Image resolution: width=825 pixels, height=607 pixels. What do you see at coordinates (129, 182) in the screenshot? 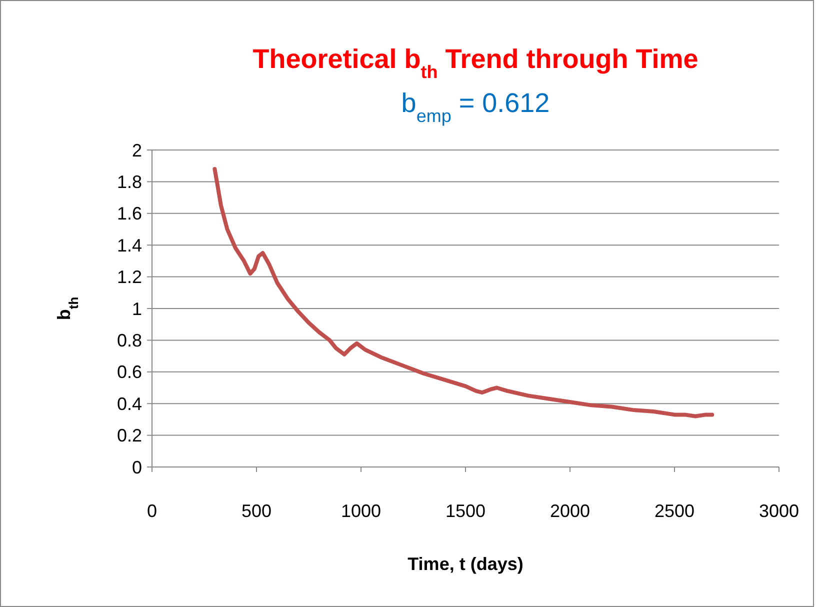
I see `y-tick-label: 1.8` at bounding box center [129, 182].